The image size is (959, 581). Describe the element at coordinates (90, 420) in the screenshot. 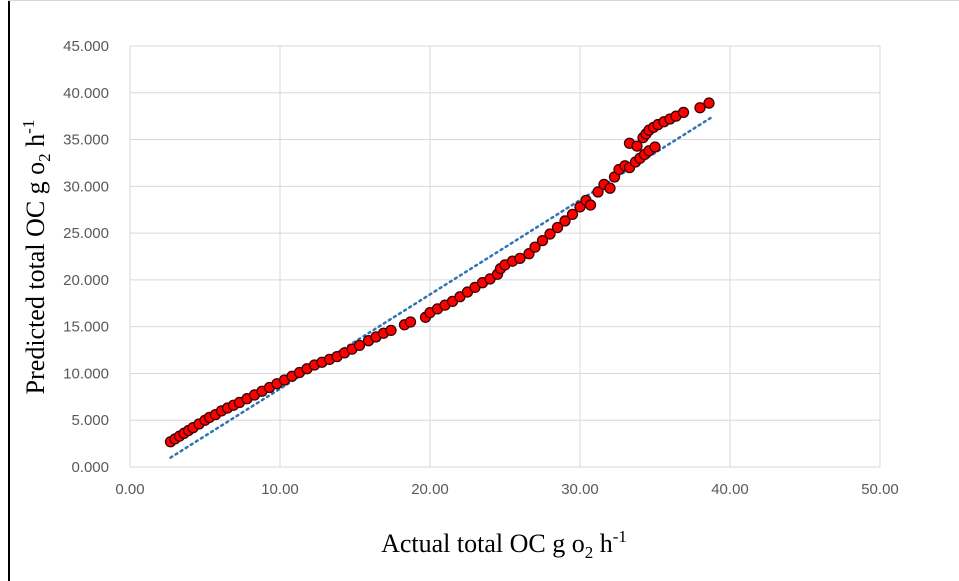

I see `y-tick-label: 5.000` at that location.